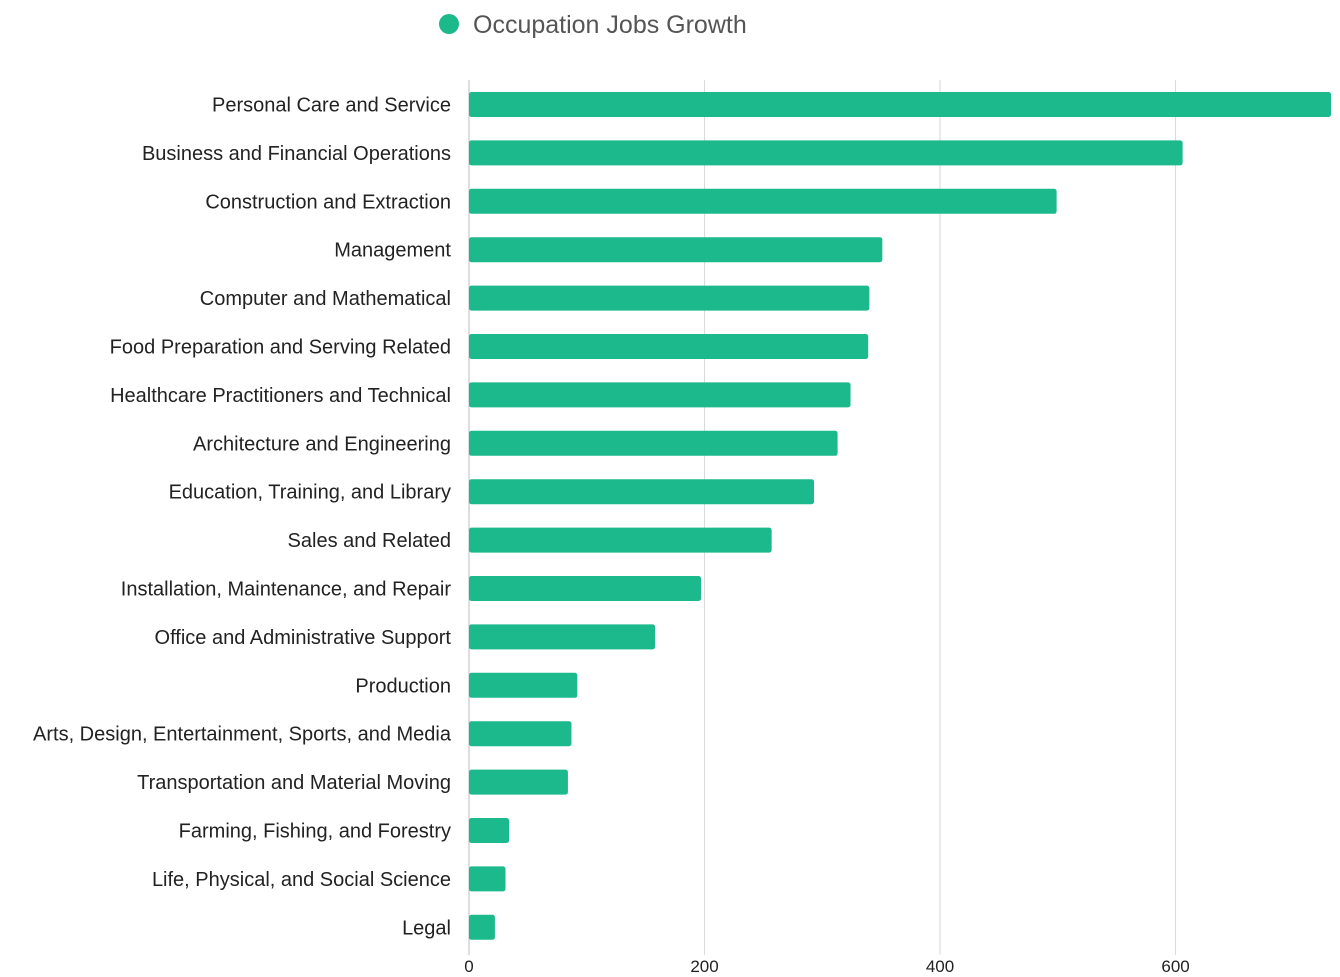  What do you see at coordinates (468, 966) in the screenshot?
I see `x-tick-label: 0` at bounding box center [468, 966].